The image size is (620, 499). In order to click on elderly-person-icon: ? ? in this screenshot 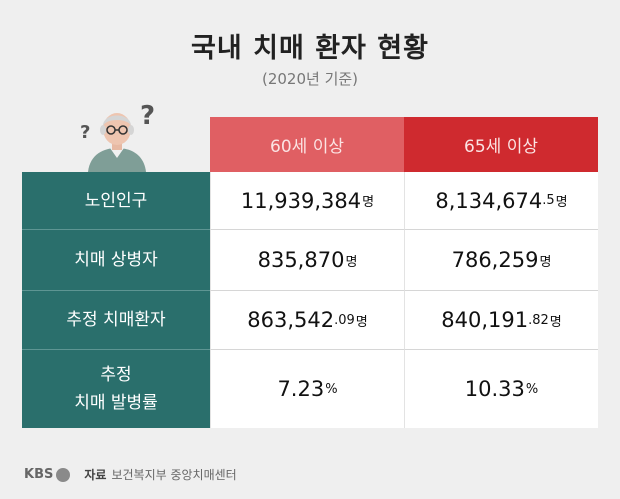, I will do `click(117, 136)`.